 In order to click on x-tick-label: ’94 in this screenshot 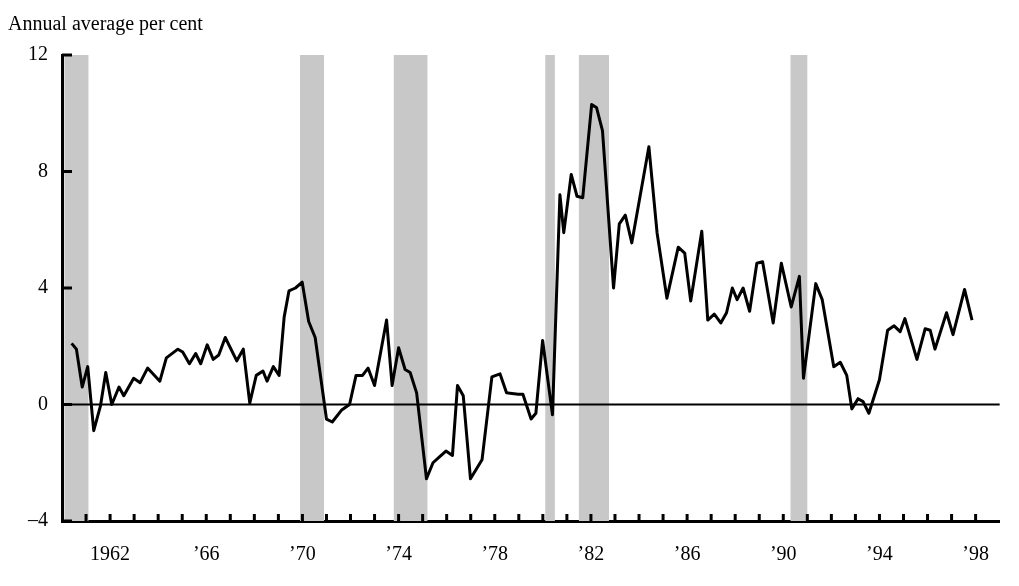, I will do `click(879, 553)`.